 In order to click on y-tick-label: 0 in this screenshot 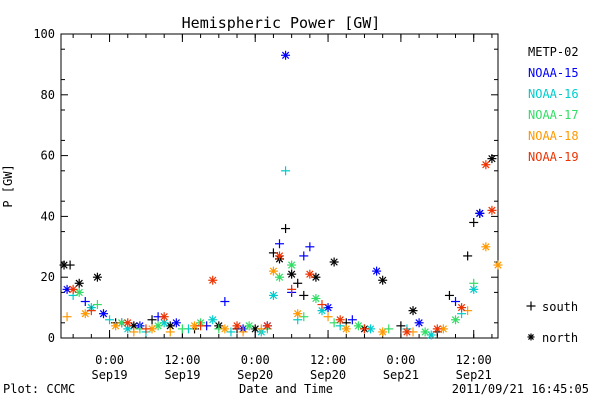, I will do `click(51, 338)`.